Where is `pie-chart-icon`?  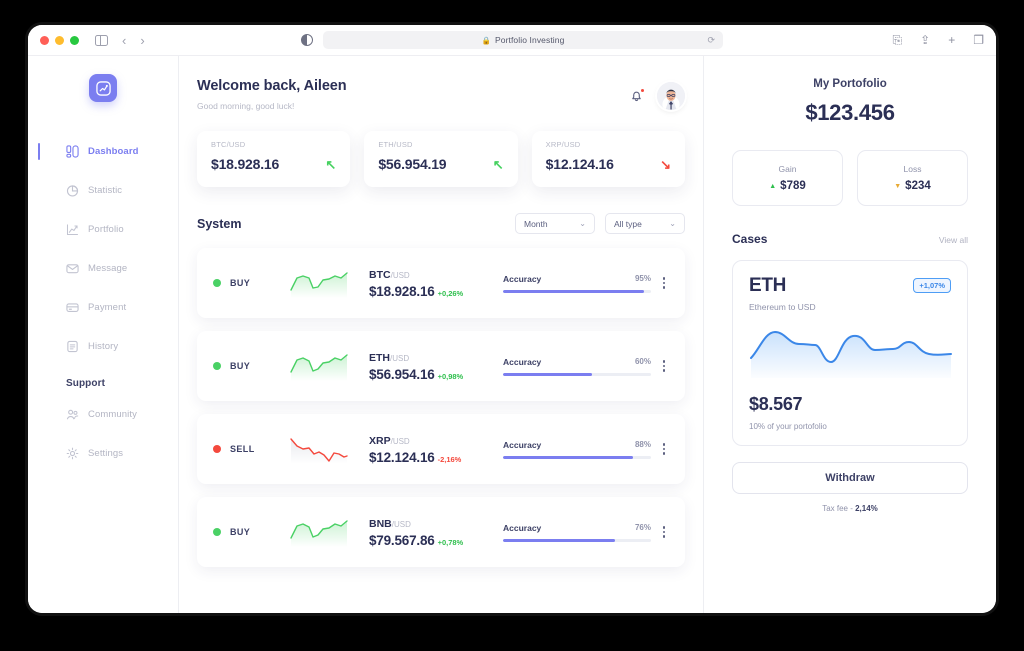 pie-chart-icon is located at coordinates (72, 190).